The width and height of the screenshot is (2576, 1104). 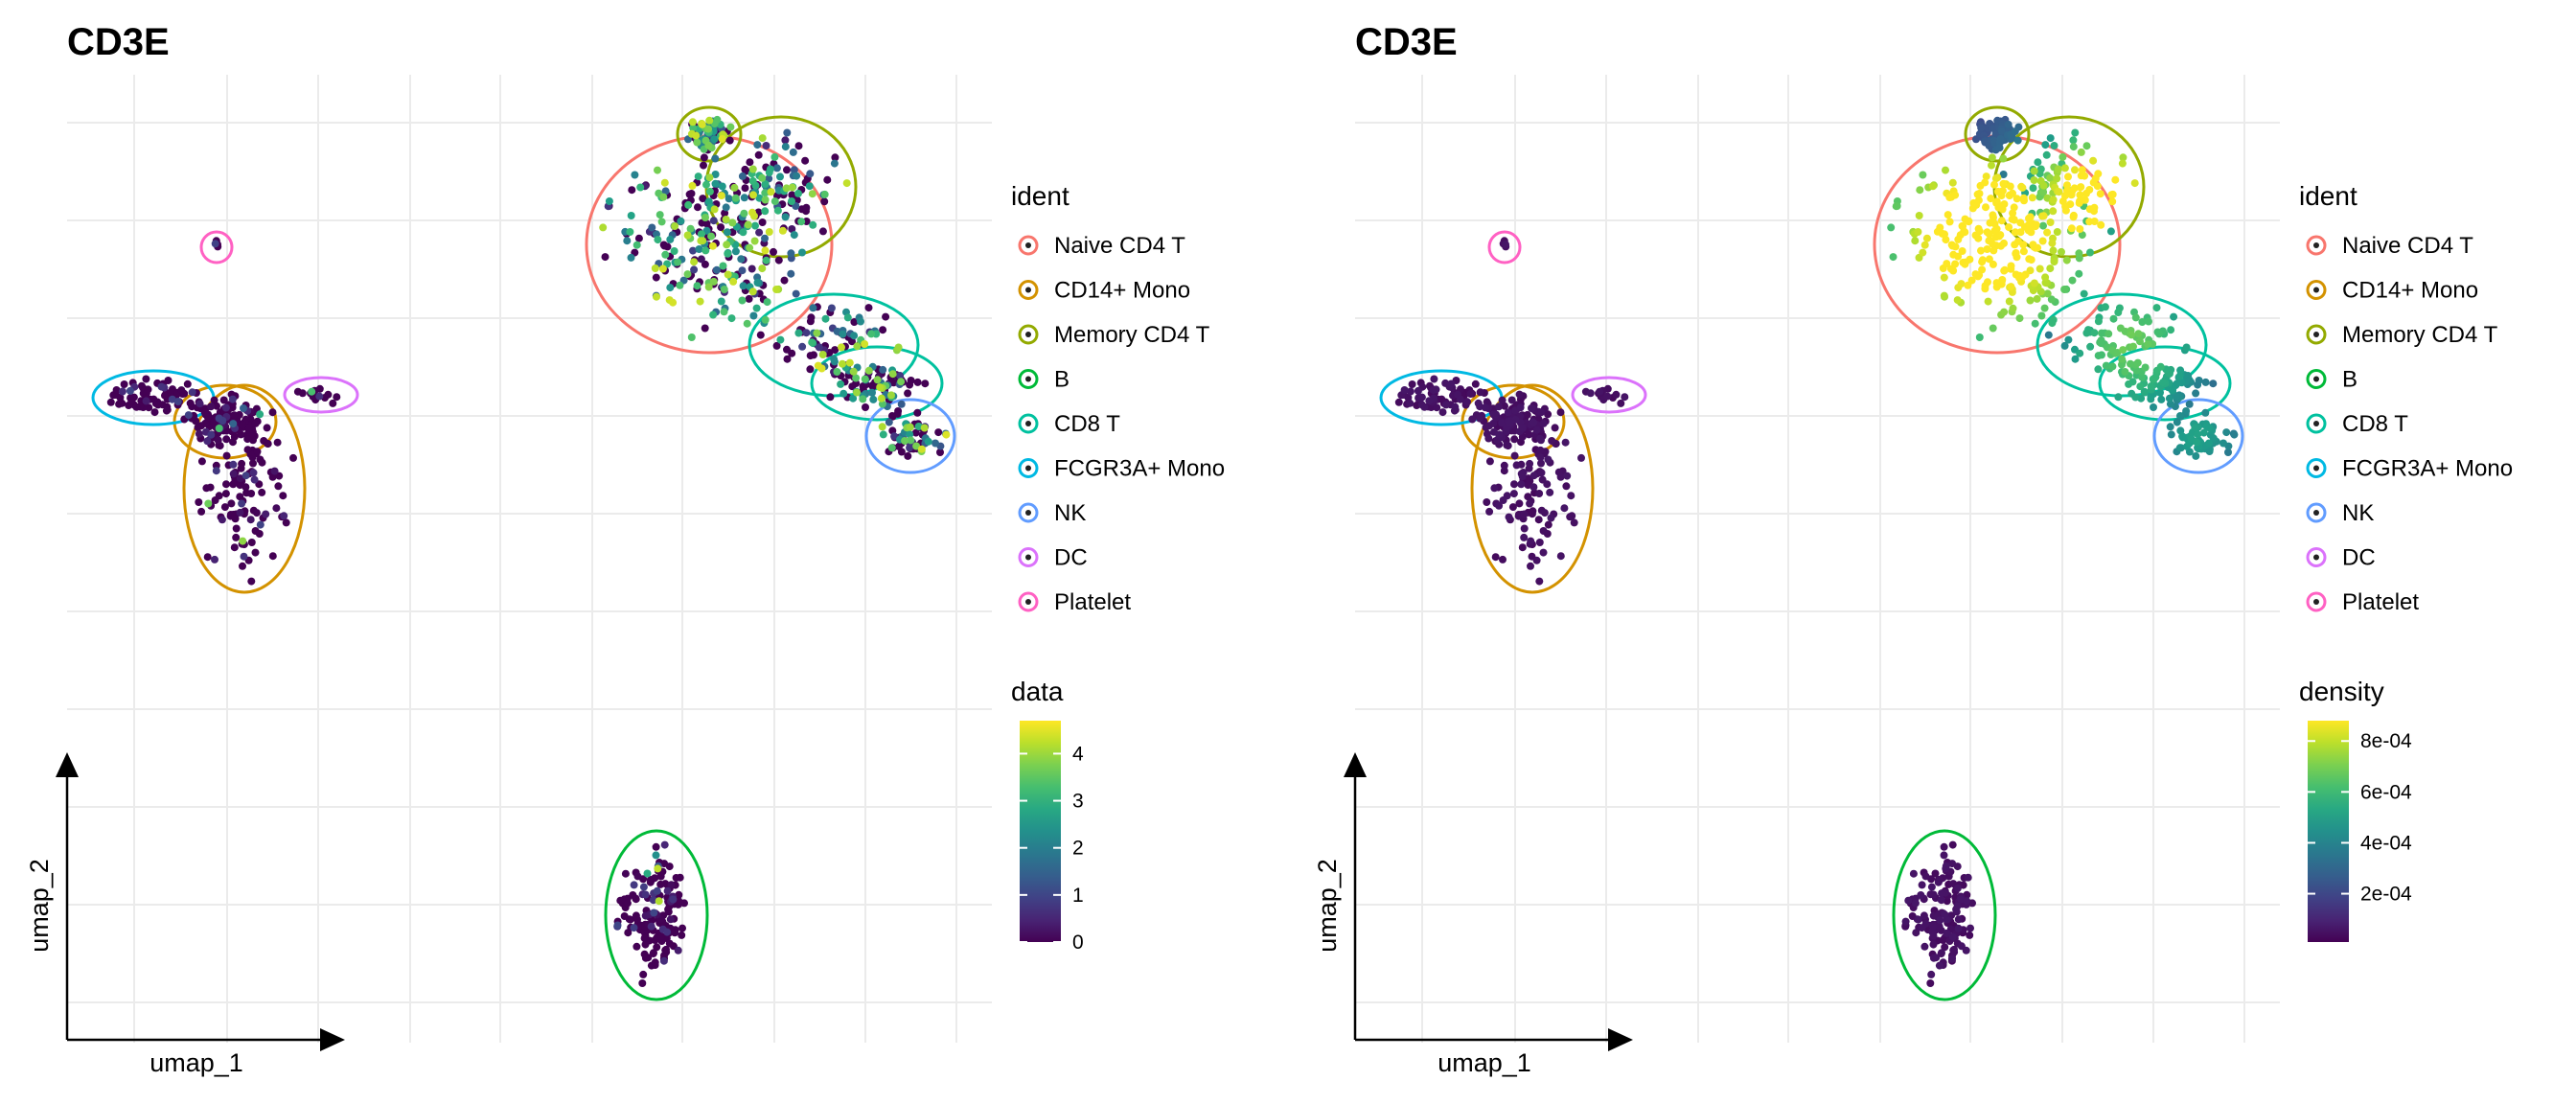 I want to click on legend-item: B, so click(x=1044, y=380).